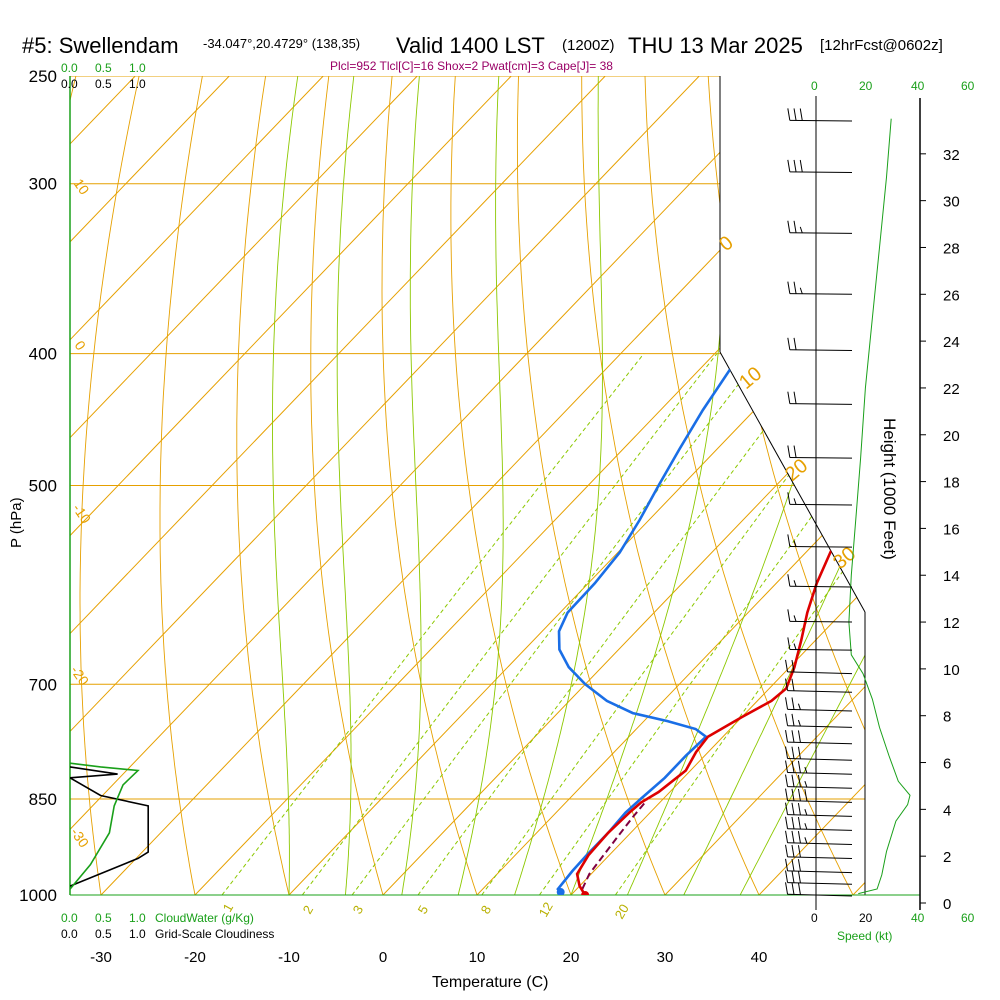  I want to click on height-tick-label: 26, so click(951, 295).